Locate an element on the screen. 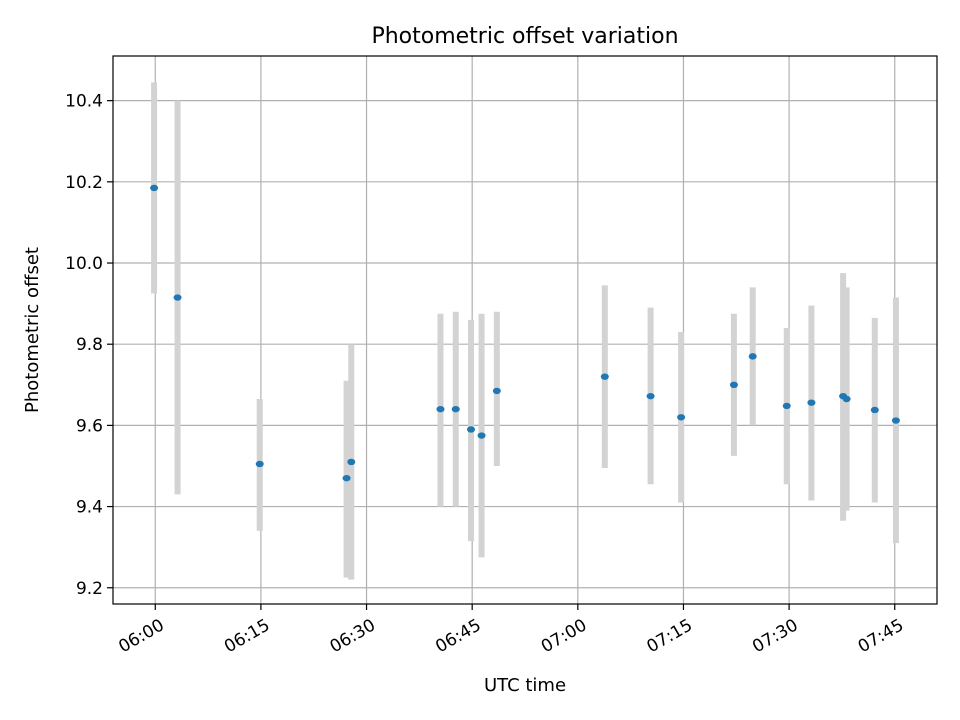 The height and width of the screenshot is (720, 960). y-tick-label: 10.0 is located at coordinates (84, 264).